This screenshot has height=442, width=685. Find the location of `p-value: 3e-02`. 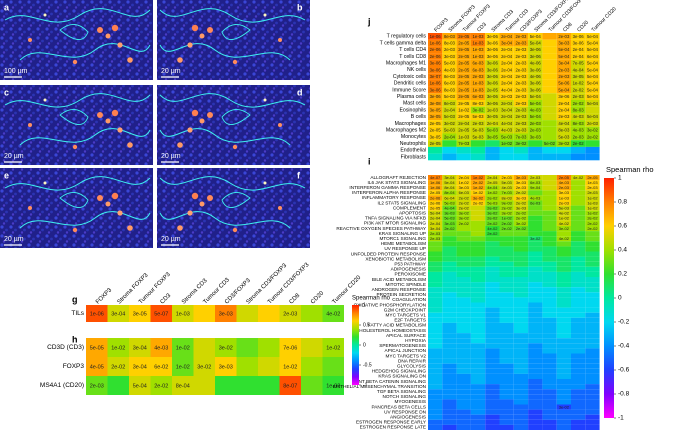

p-value: 3e-02 is located at coordinates (521, 223).